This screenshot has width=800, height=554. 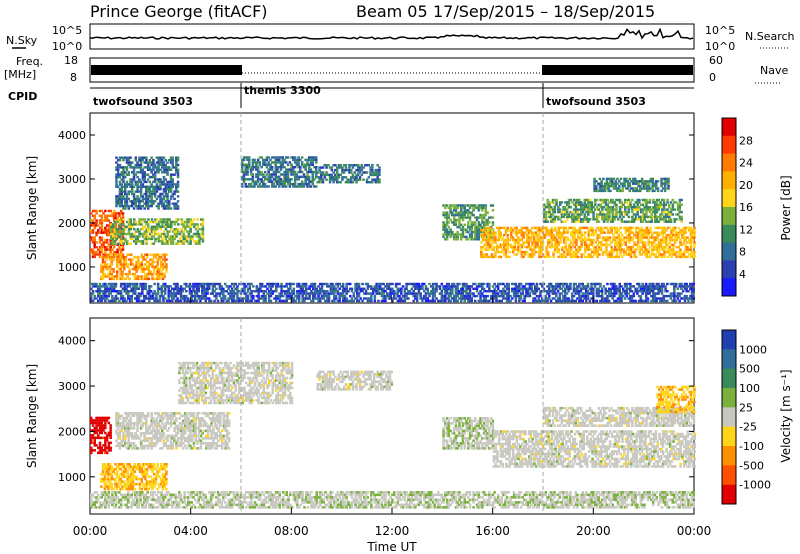 I want to click on nave-tick-hi: 60, so click(x=716, y=60).